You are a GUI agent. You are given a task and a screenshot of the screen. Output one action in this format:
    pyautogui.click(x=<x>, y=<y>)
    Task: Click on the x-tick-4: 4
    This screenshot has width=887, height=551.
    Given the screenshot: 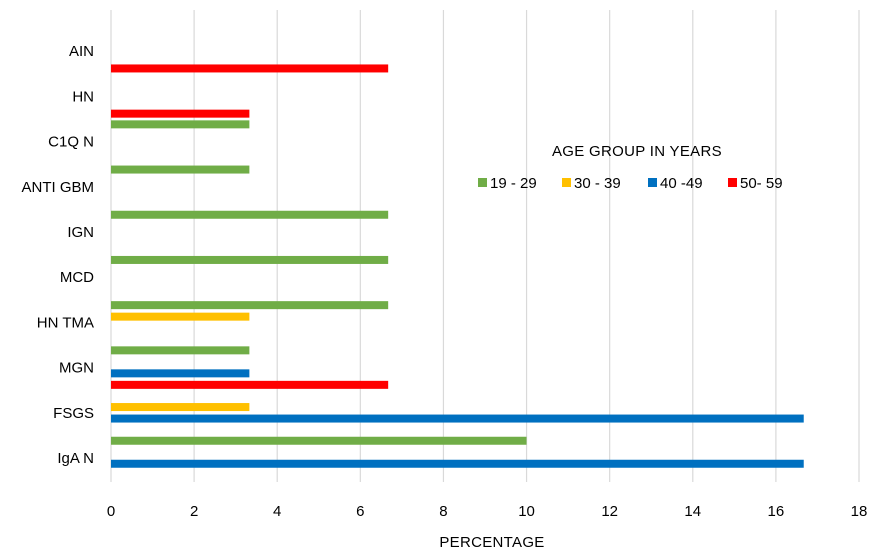 What is the action you would take?
    pyautogui.click(x=277, y=511)
    